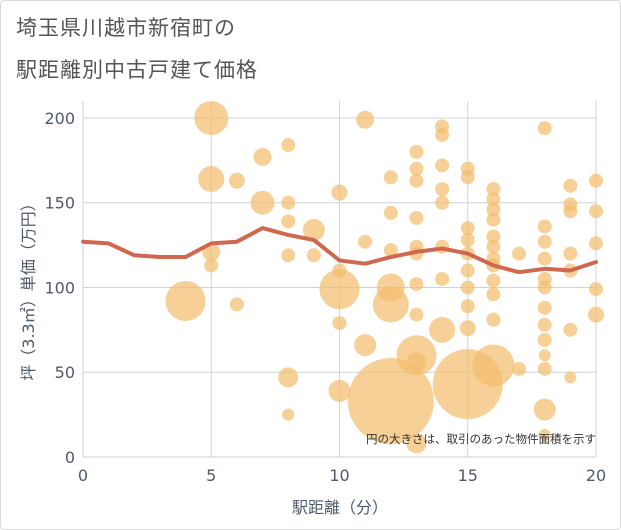 Image resolution: width=621 pixels, height=530 pixels. What do you see at coordinates (340, 507) in the screenshot?
I see `x-axis-label: 駅距離（分）` at bounding box center [340, 507].